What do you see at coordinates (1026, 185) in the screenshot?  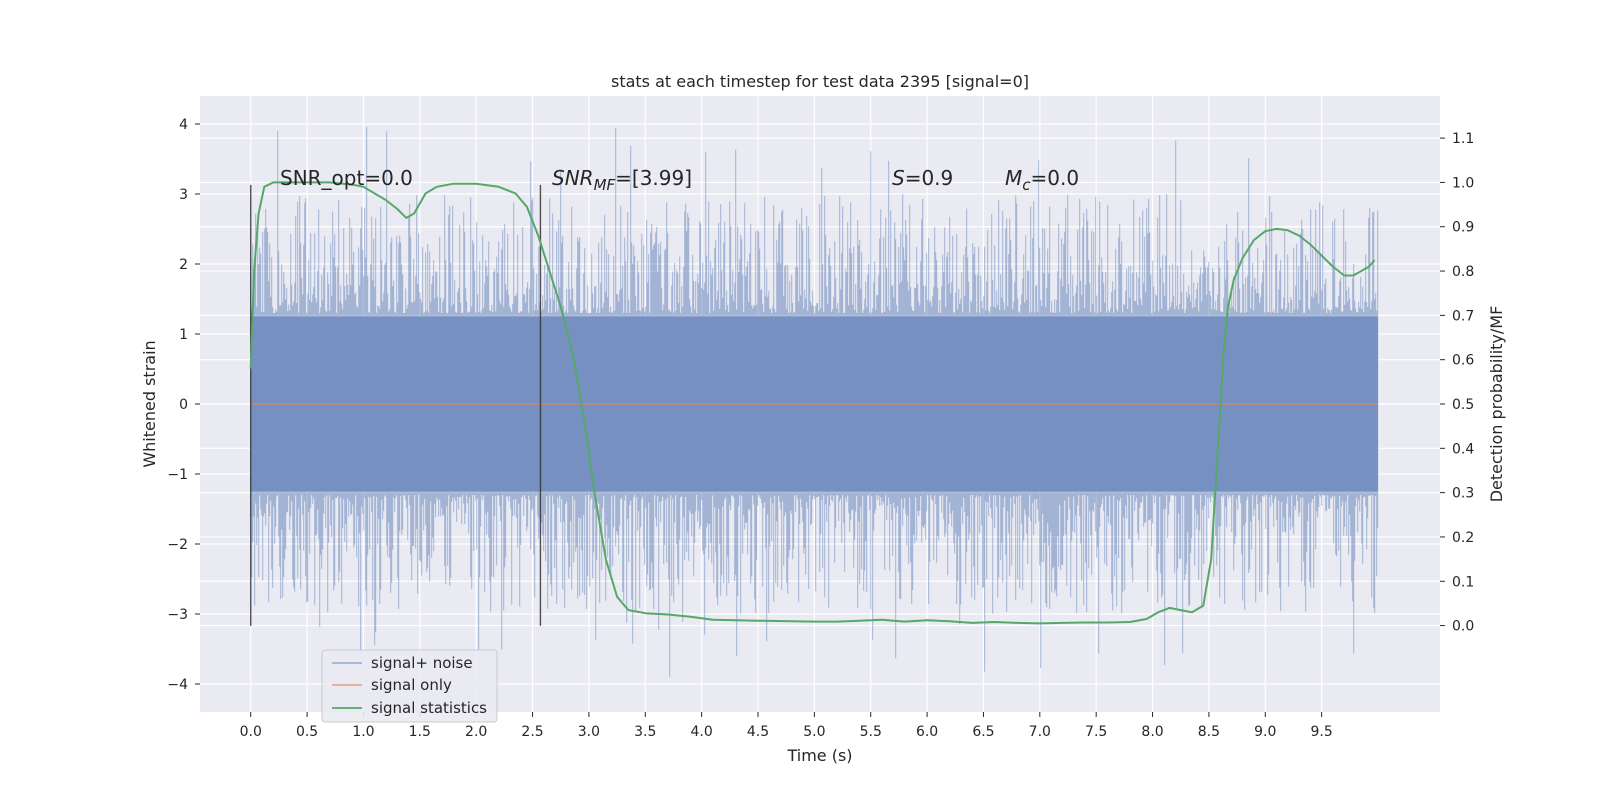 I see `mc-subscript: c` at bounding box center [1026, 185].